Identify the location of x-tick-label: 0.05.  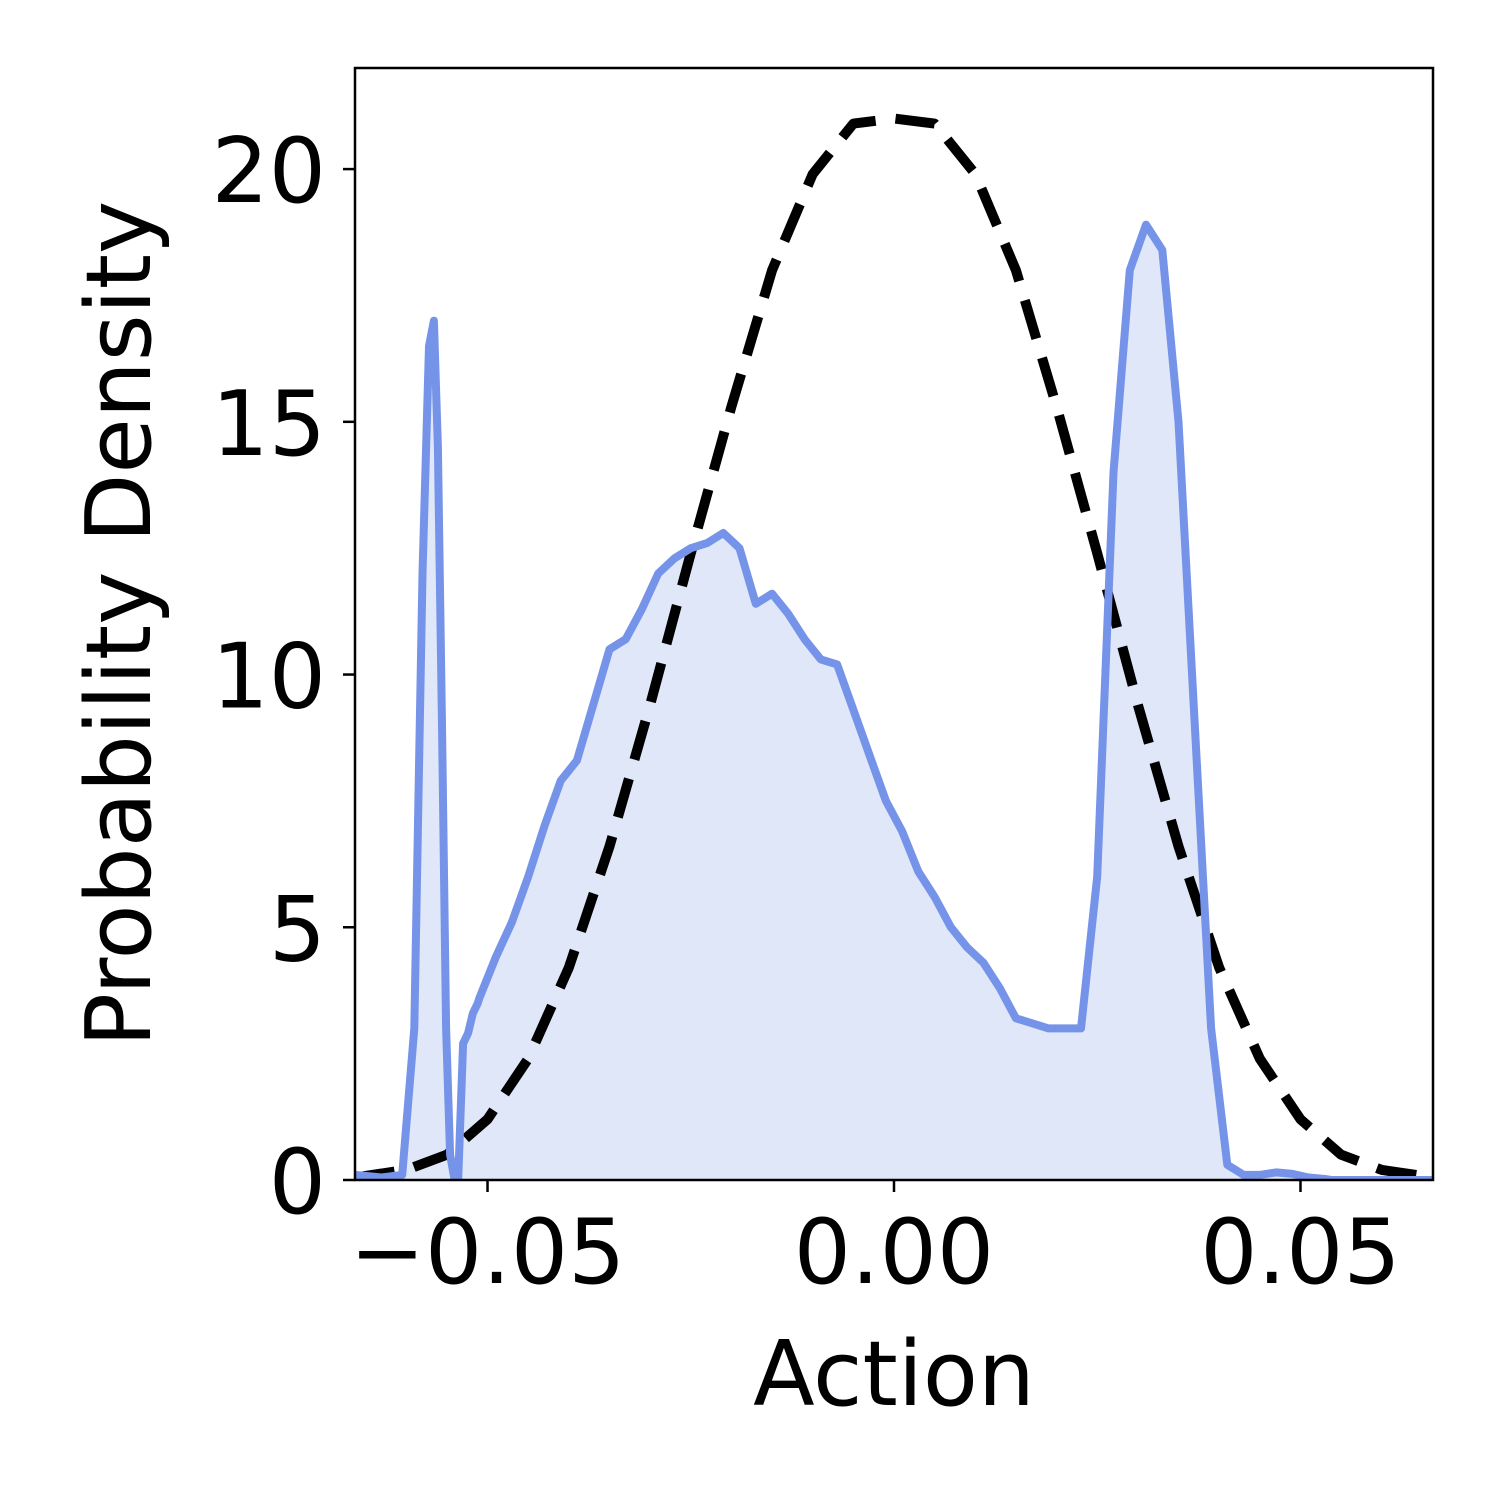
(1300, 1252).